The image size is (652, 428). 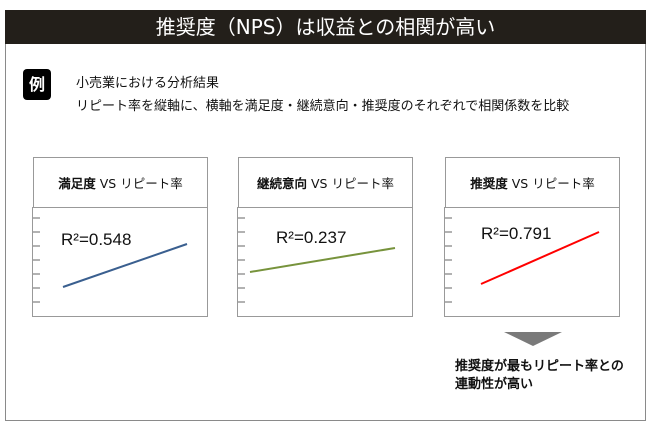 What do you see at coordinates (533, 339) in the screenshot?
I see `down-arrow-icon` at bounding box center [533, 339].